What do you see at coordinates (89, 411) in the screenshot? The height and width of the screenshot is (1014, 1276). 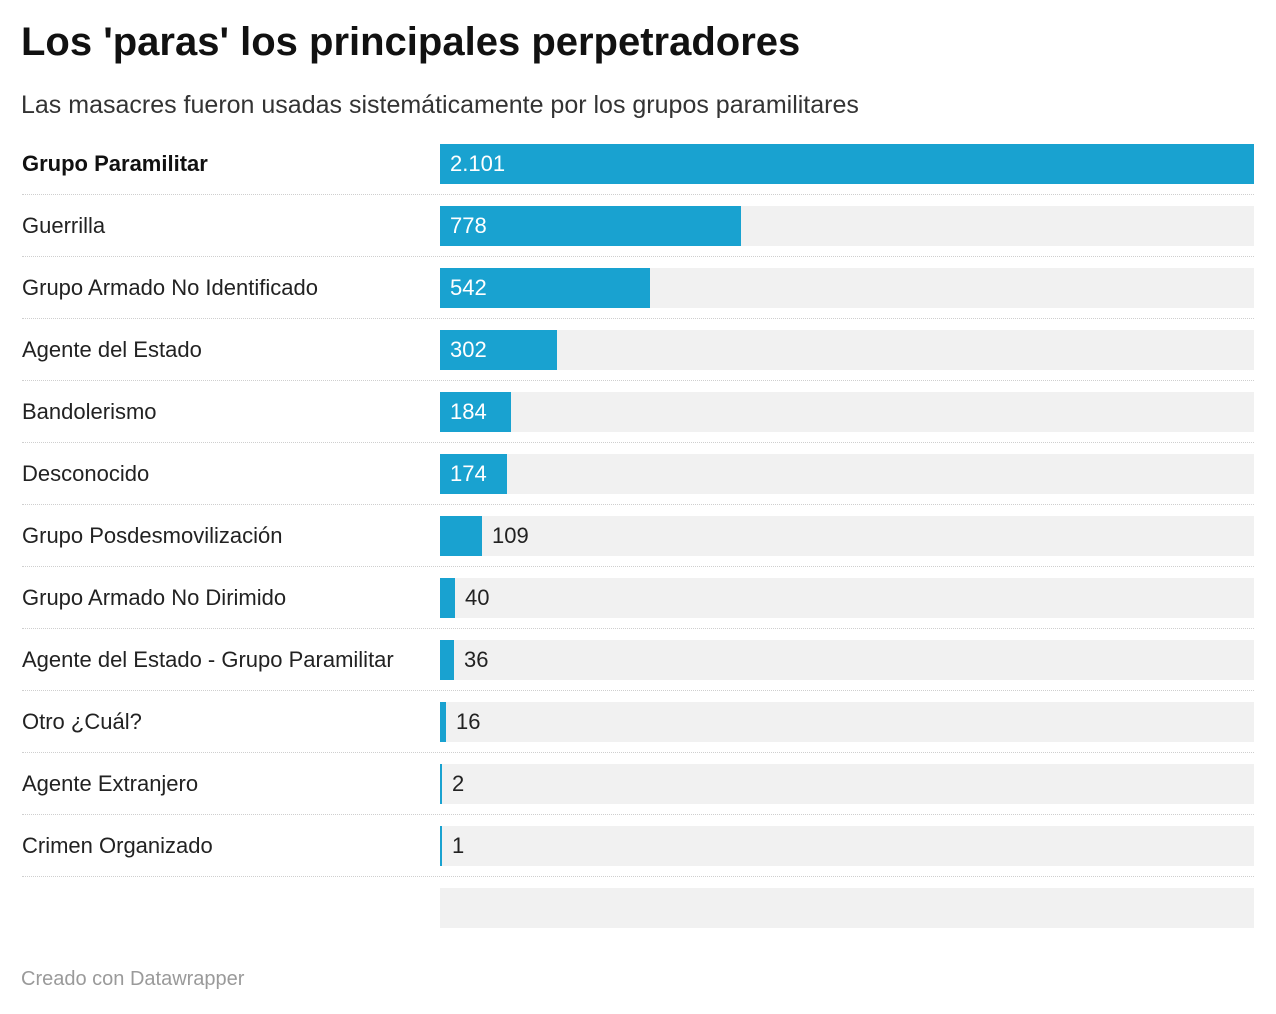 I see `category-label: Bandolerismo` at bounding box center [89, 411].